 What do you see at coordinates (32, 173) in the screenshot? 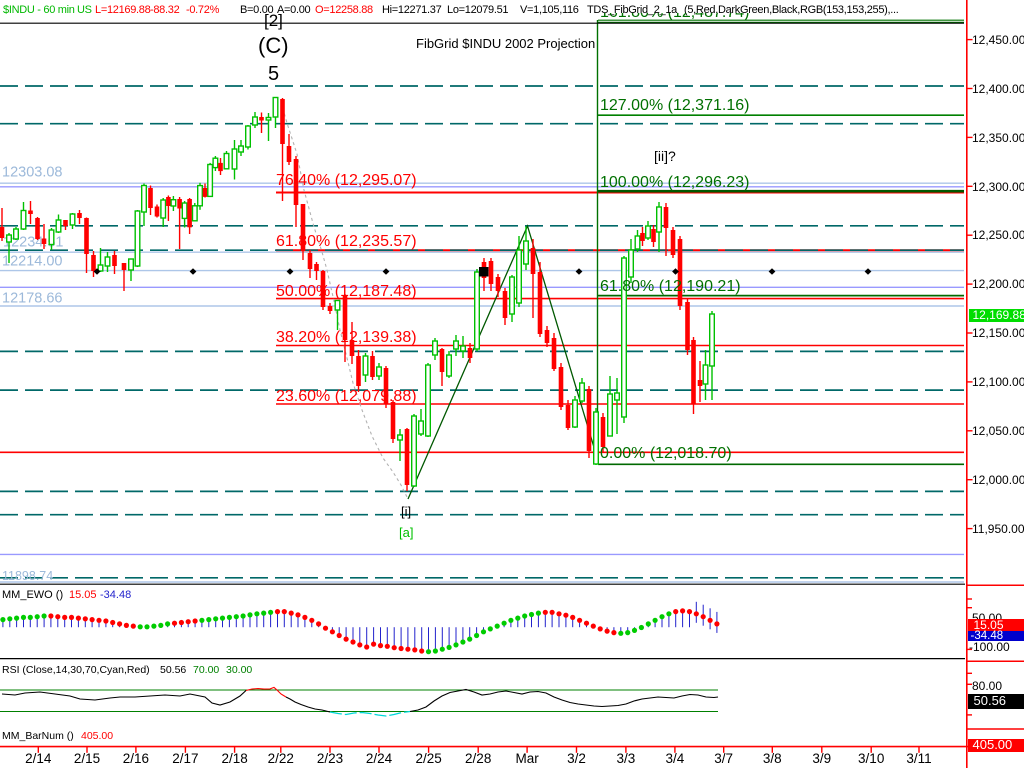
I see `svg-text: 12303.08` at bounding box center [32, 173].